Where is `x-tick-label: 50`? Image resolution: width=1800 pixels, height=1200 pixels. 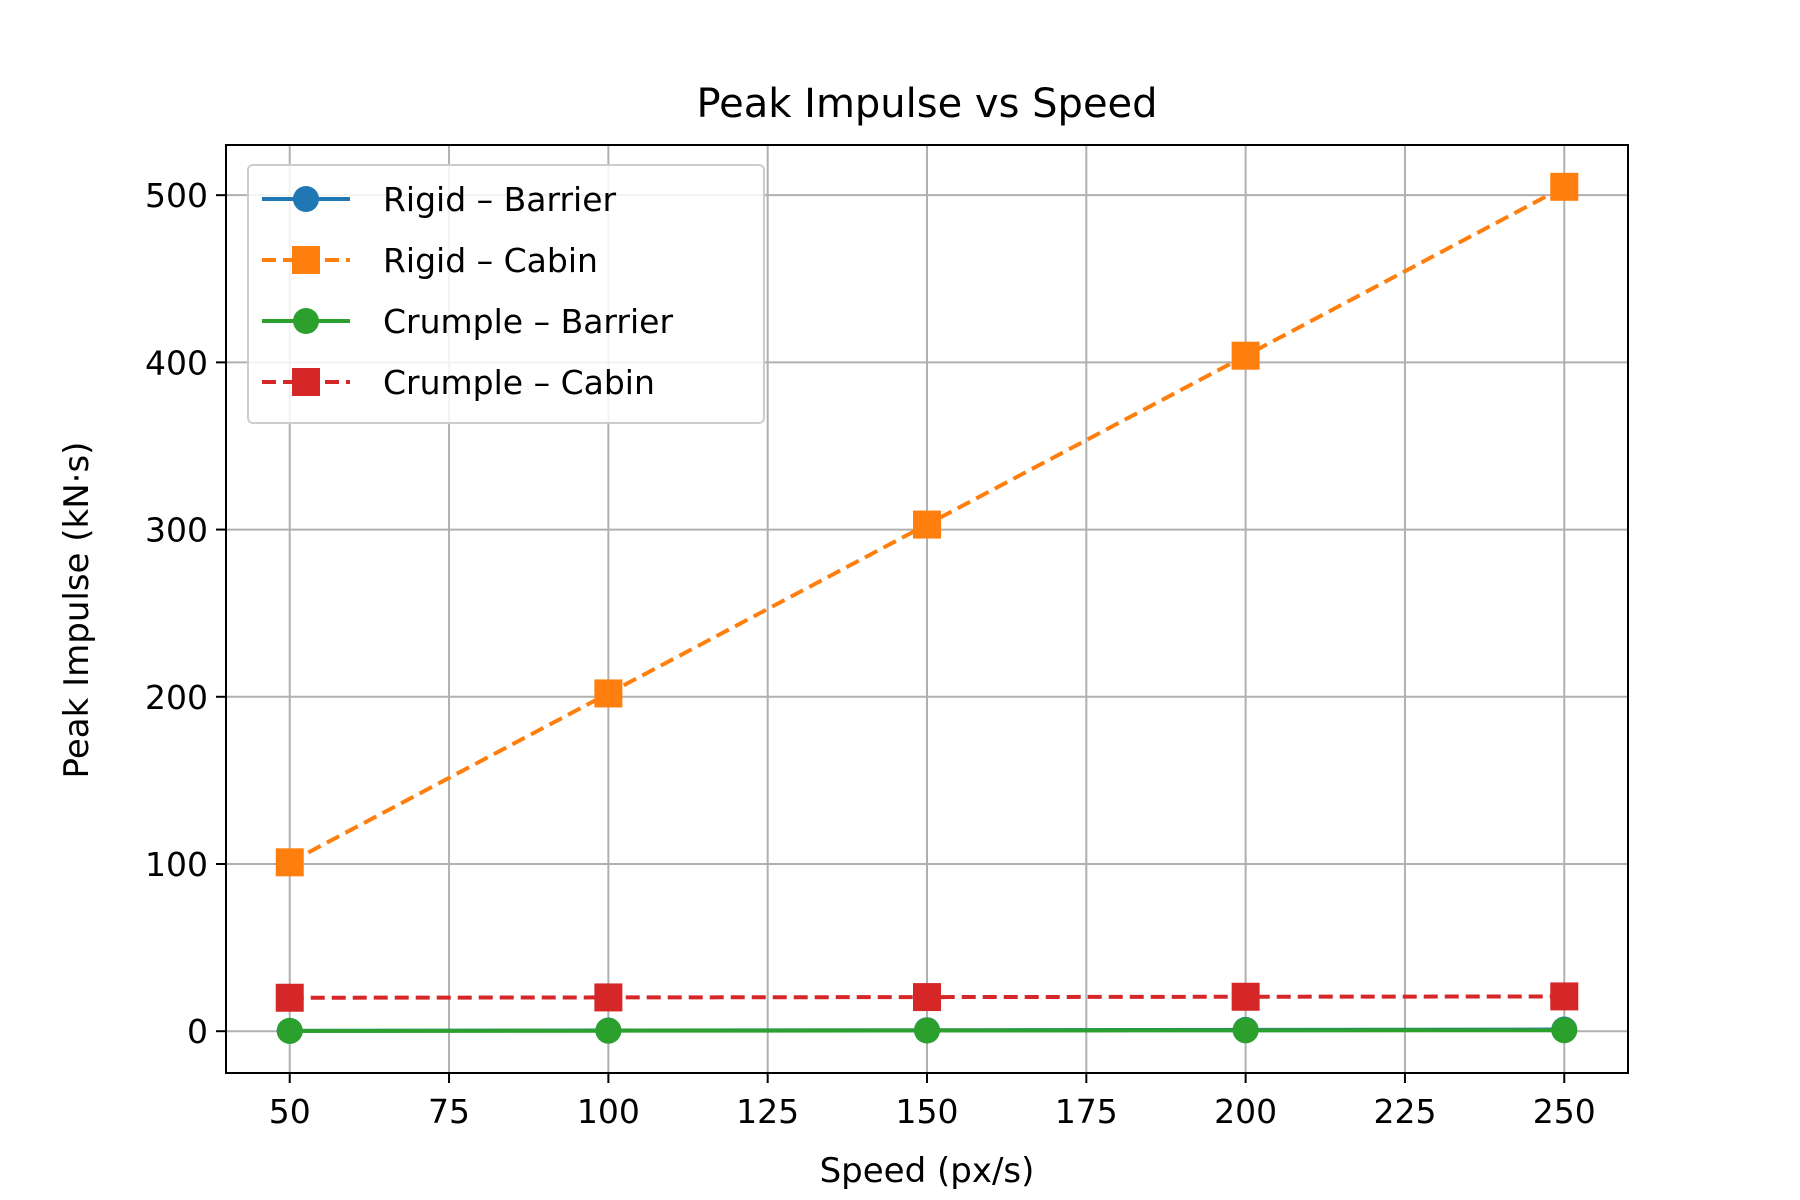
x-tick-label: 50 is located at coordinates (290, 1111).